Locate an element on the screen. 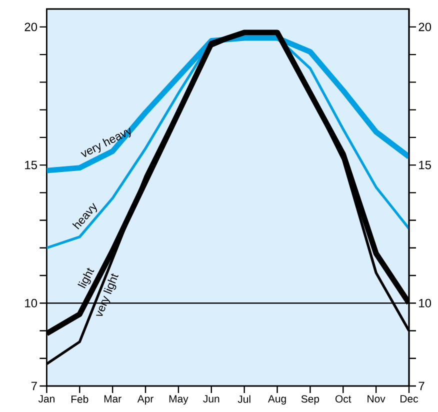 Image resolution: width=438 pixels, height=412 pixels. y2-tick-label: 15 is located at coordinates (425, 165).